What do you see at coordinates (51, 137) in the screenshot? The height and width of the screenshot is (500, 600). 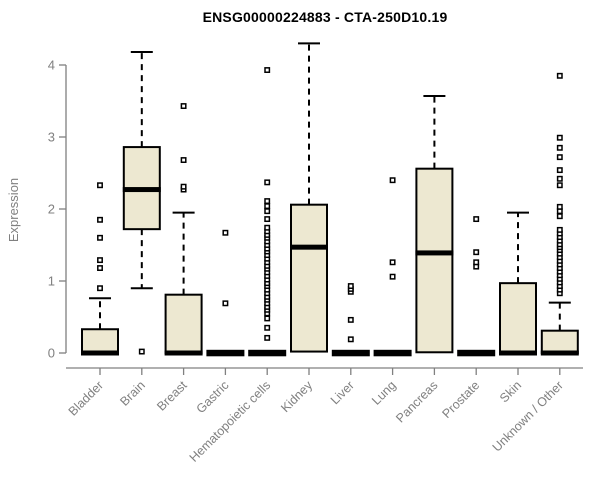 I see `y-tick-label: 3` at bounding box center [51, 137].